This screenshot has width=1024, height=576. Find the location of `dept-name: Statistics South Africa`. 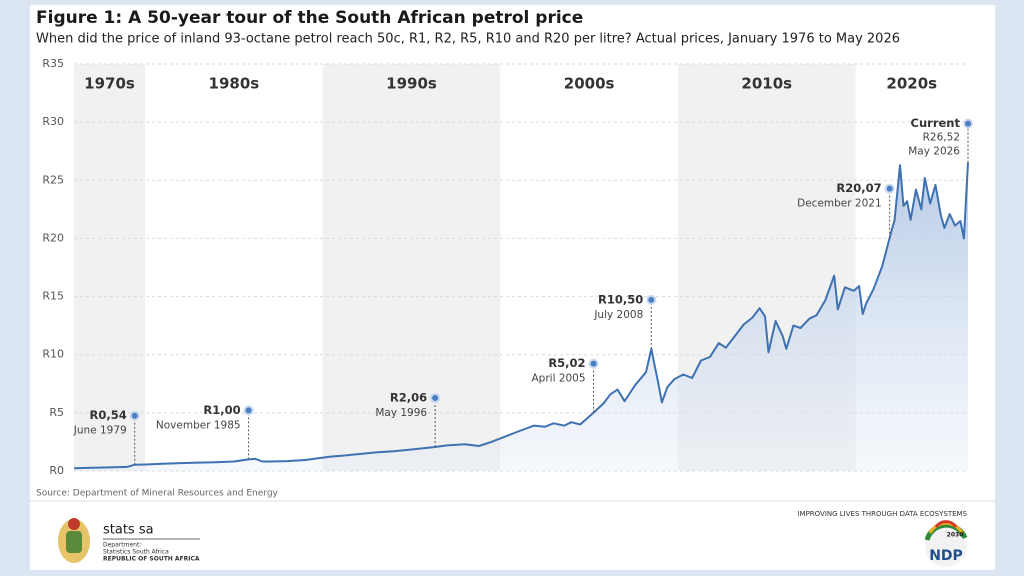

dept-name: Statistics South Africa is located at coordinates (136, 552).